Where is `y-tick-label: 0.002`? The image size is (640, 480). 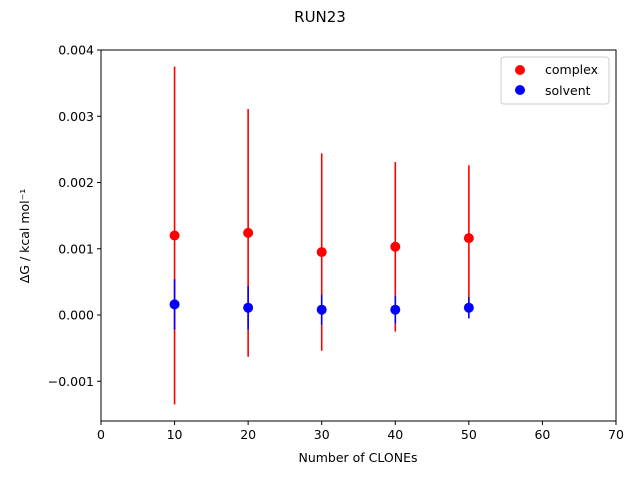
y-tick-label: 0.002 is located at coordinates (76, 182).